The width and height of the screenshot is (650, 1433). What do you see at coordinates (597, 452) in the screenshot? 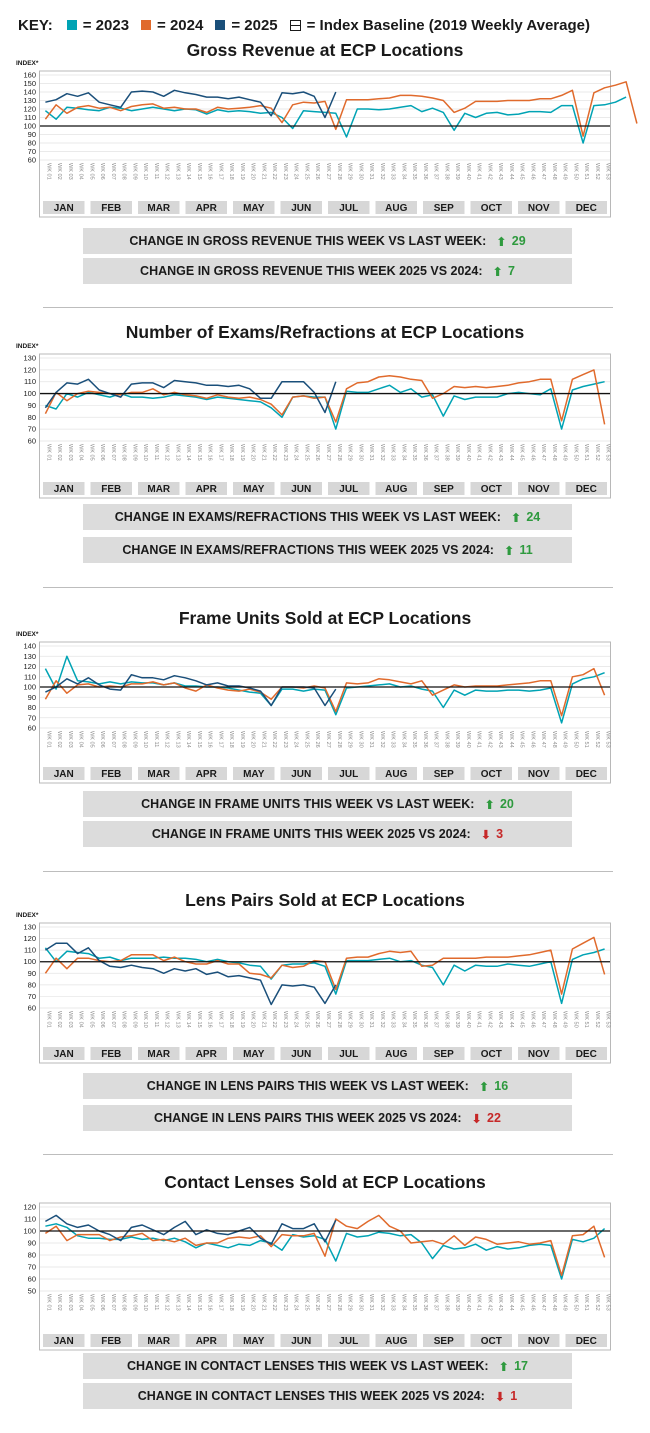
I see `x-tick-label: WK 52` at bounding box center [597, 452].